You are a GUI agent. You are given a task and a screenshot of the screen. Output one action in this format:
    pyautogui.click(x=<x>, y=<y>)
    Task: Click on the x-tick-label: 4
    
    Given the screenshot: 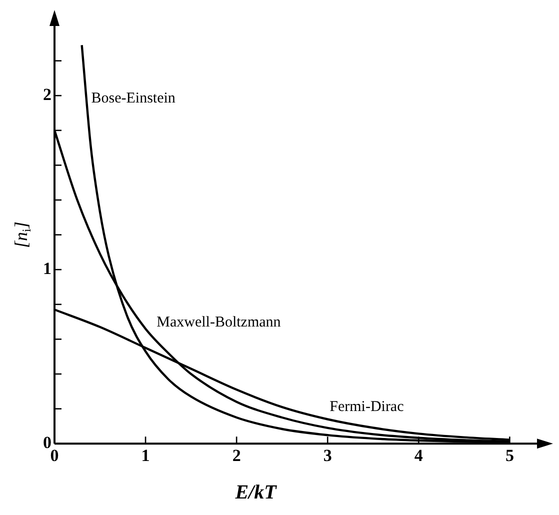 What is the action you would take?
    pyautogui.click(x=419, y=456)
    